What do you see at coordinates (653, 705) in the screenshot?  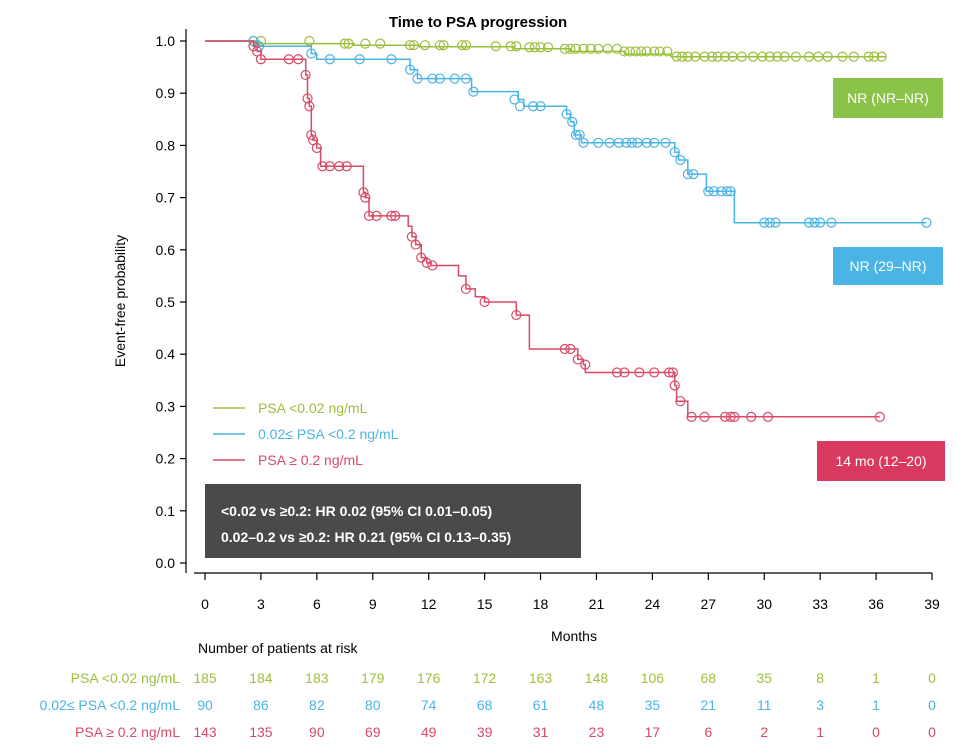 I see `risk-cell: 35` at bounding box center [653, 705].